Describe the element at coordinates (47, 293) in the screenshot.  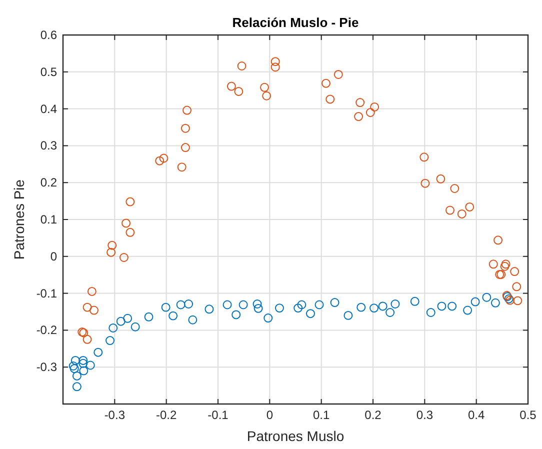
I see `y-tick-label: -0.1` at that location.